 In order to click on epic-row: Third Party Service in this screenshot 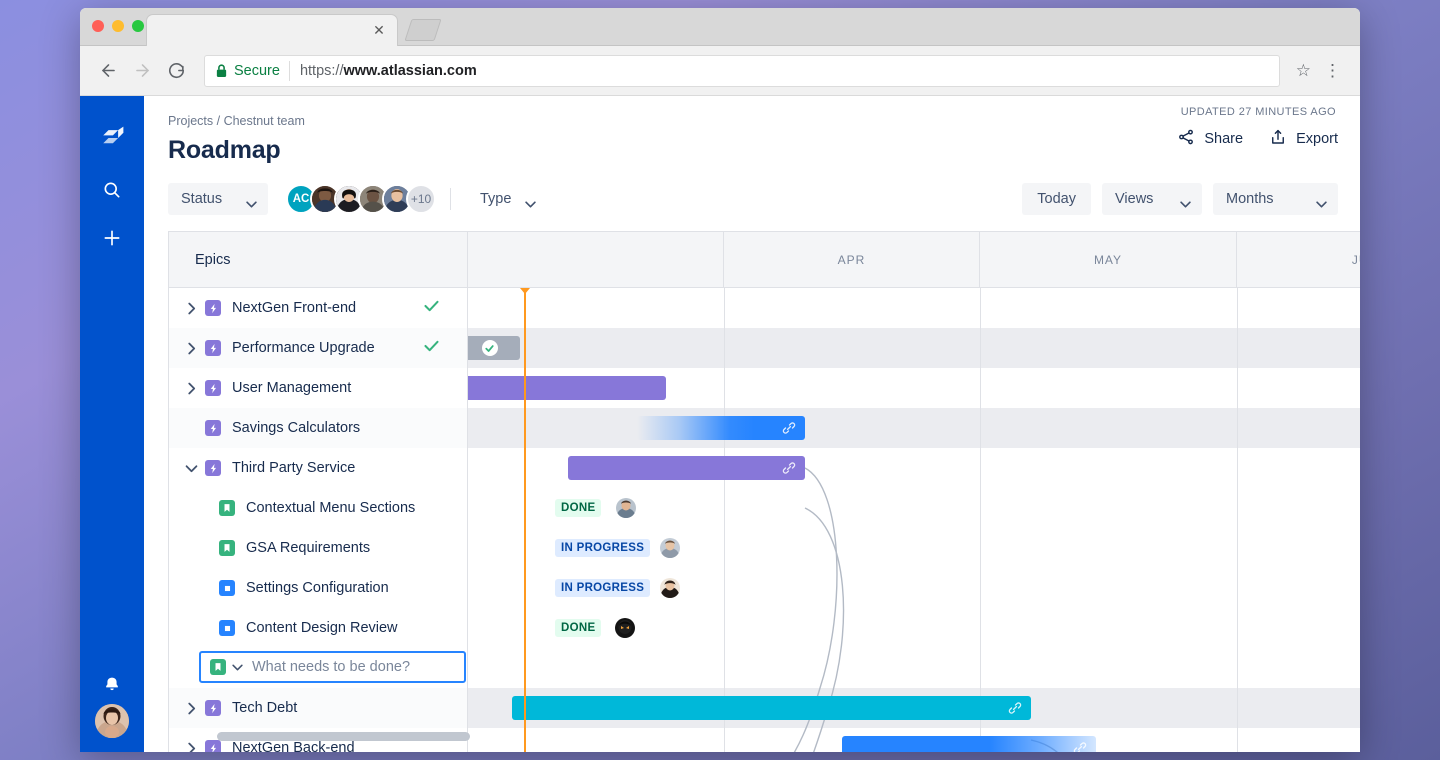, I will do `click(318, 468)`.